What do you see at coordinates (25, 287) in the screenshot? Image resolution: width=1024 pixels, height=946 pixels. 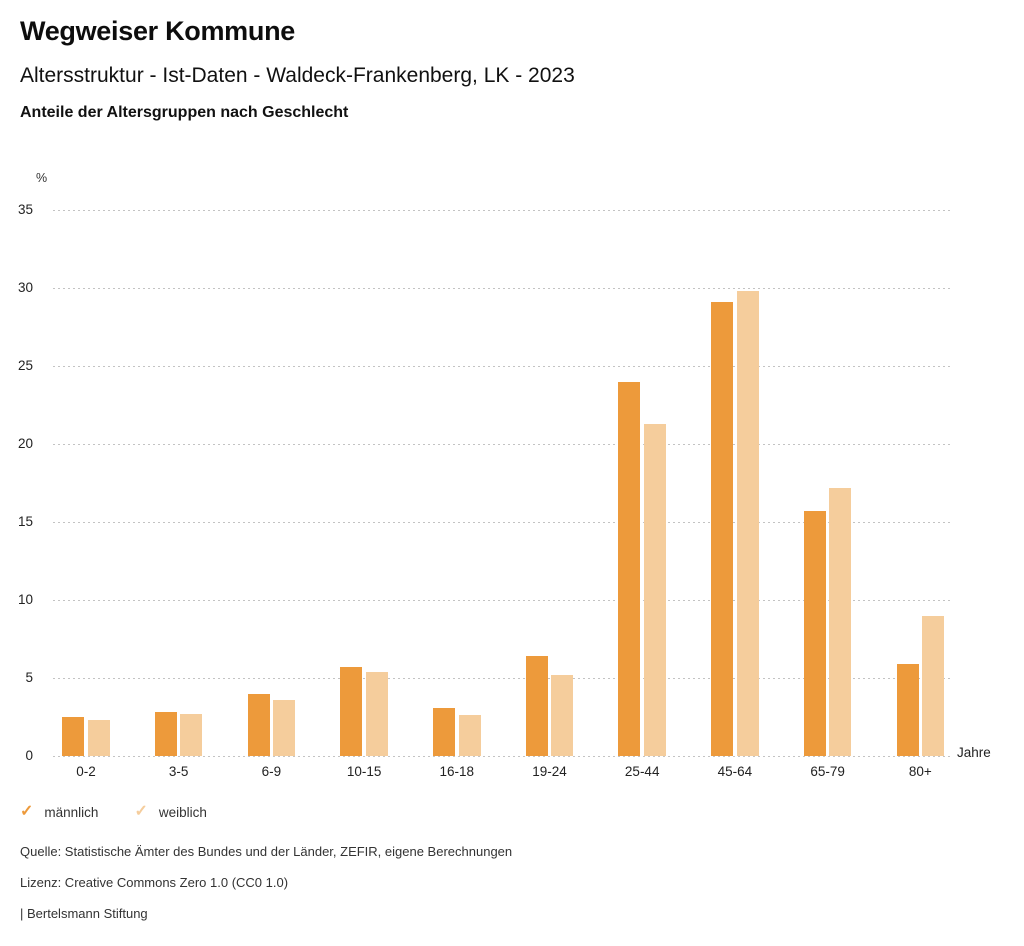 I see `y-tick-label-30: 30` at bounding box center [25, 287].